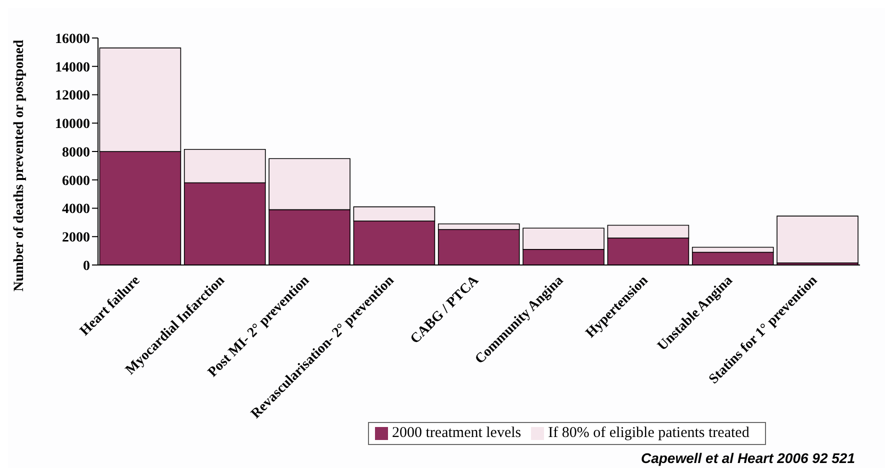 The image size is (893, 476). What do you see at coordinates (76, 152) in the screenshot?
I see `y-tick-label: 8000` at bounding box center [76, 152].